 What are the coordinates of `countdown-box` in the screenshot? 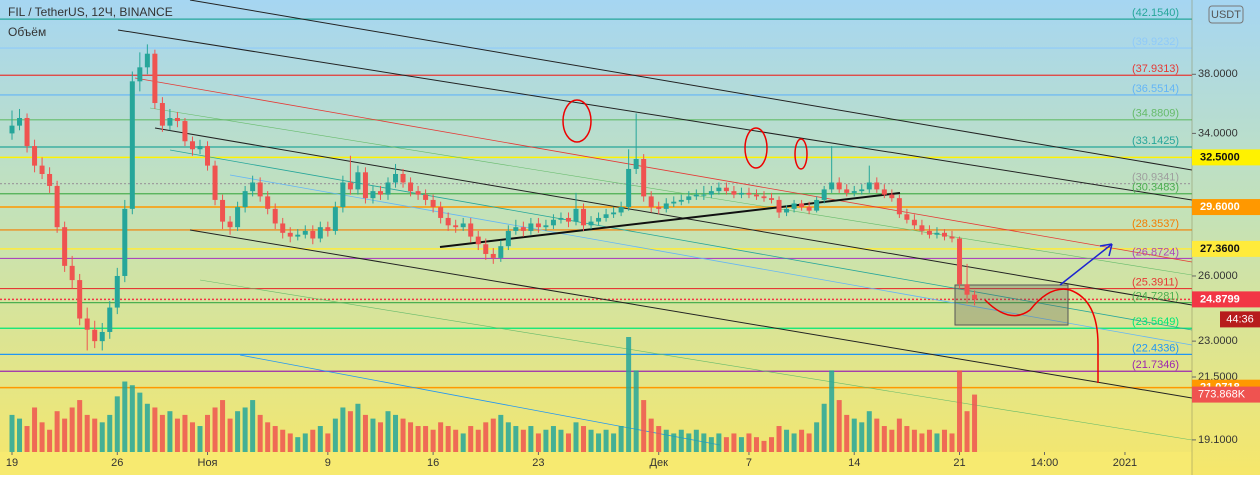 It's located at (1240, 319).